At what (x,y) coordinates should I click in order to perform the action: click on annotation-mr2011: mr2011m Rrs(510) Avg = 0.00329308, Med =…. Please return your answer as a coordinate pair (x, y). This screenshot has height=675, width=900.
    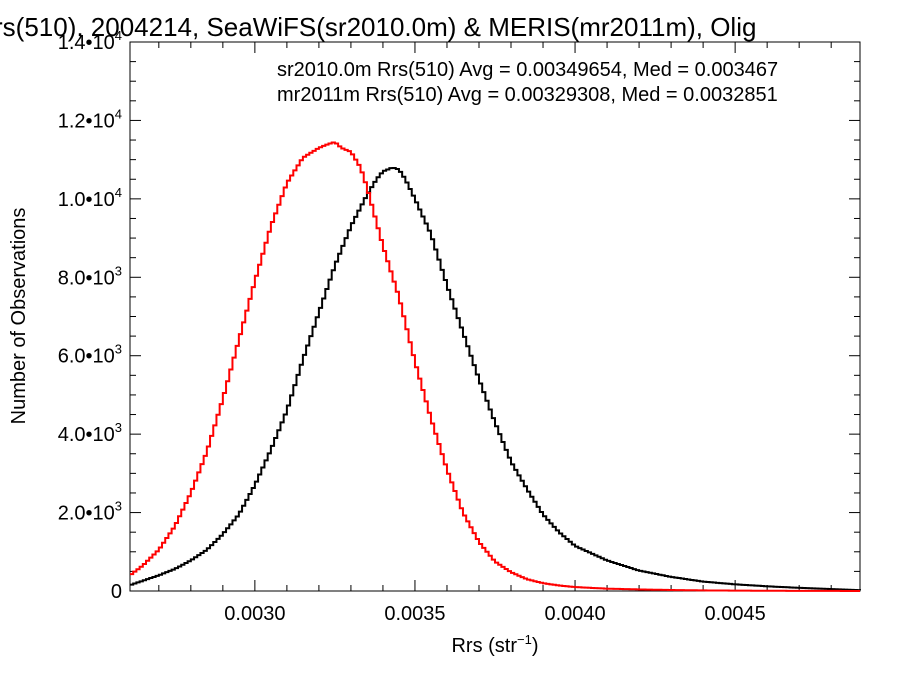
    Looking at the image, I should click on (527, 95).